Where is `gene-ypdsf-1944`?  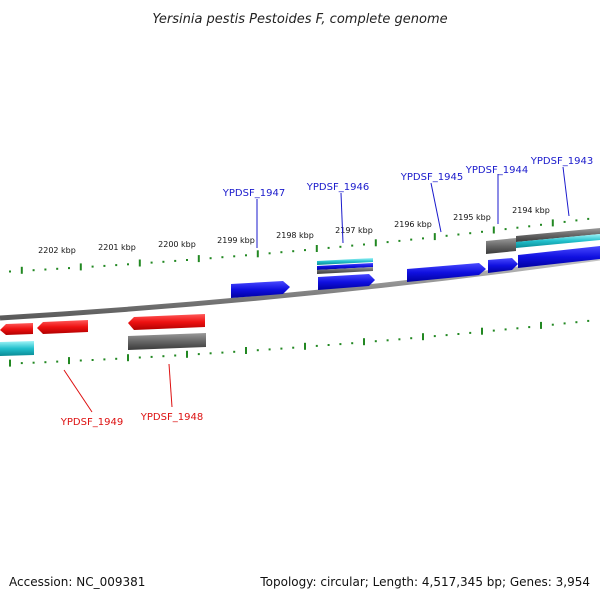
gene-ypdsf-1944 is located at coordinates (501, 246).